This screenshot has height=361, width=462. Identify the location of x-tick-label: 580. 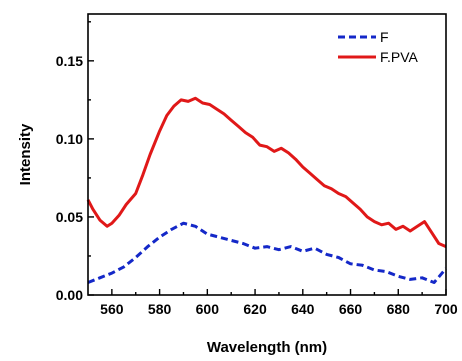
(160, 309).